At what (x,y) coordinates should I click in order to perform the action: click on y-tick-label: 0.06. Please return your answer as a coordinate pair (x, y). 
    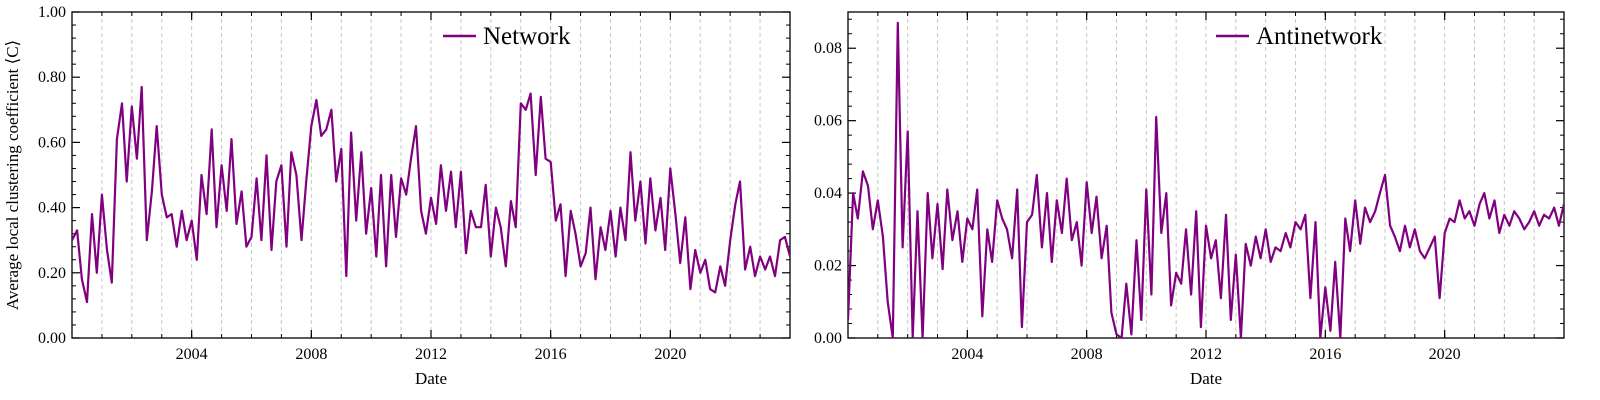
    Looking at the image, I should click on (828, 121).